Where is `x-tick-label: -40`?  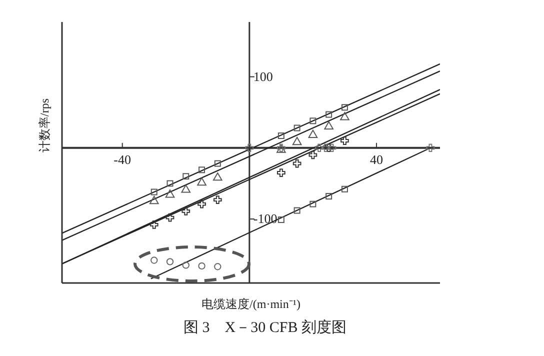
x-tick-label: -40 is located at coordinates (123, 159).